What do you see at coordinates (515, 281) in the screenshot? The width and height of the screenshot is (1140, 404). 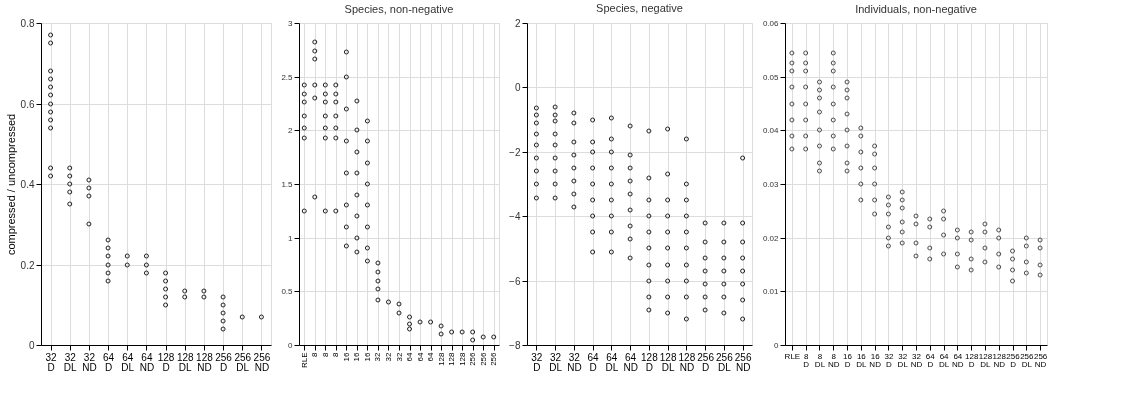 I see `y-tick-label: −6` at bounding box center [515, 281].